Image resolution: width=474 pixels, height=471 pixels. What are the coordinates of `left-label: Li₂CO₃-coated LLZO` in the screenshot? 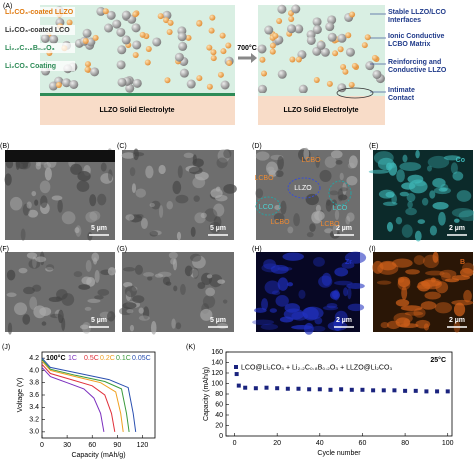 It's located at (39, 12).